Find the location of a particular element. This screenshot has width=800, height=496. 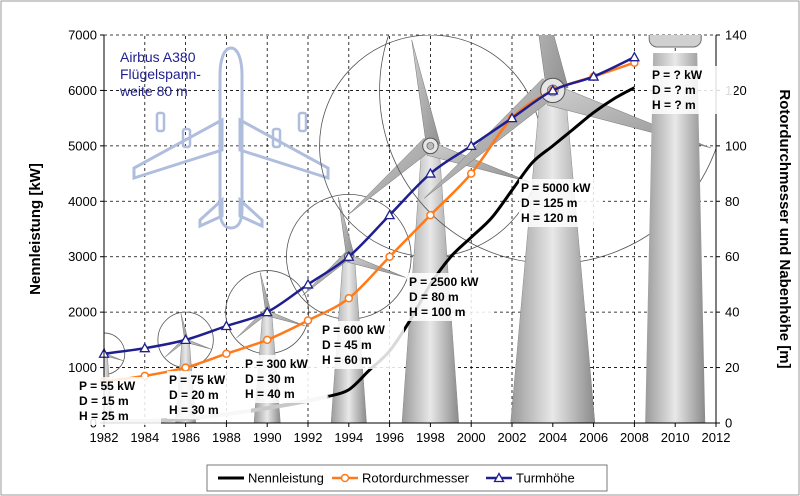

annotation-bg-1994 is located at coordinates (362, 345).